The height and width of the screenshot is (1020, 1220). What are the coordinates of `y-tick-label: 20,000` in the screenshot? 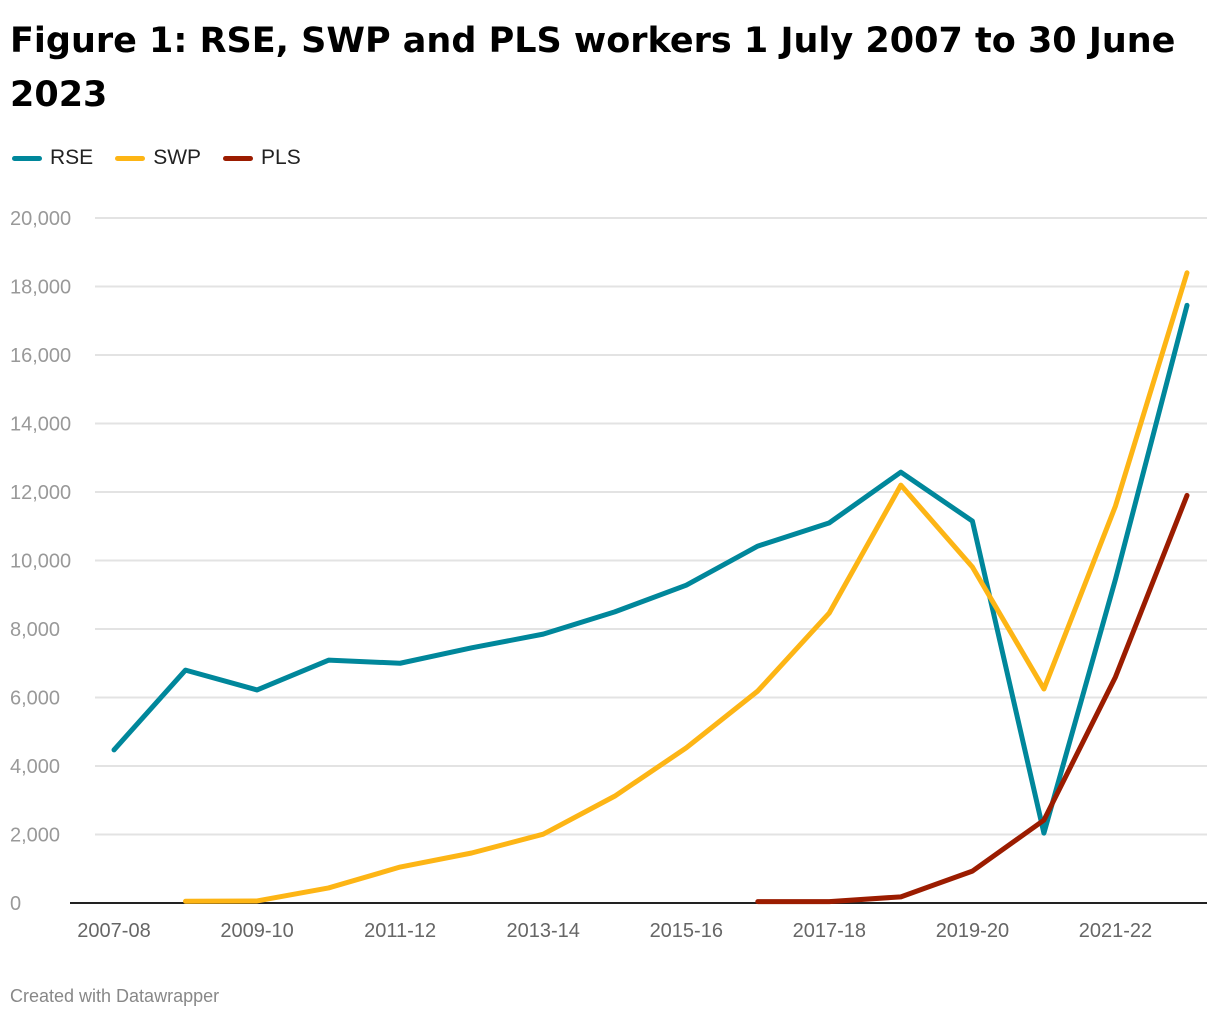 It's located at (40, 219).